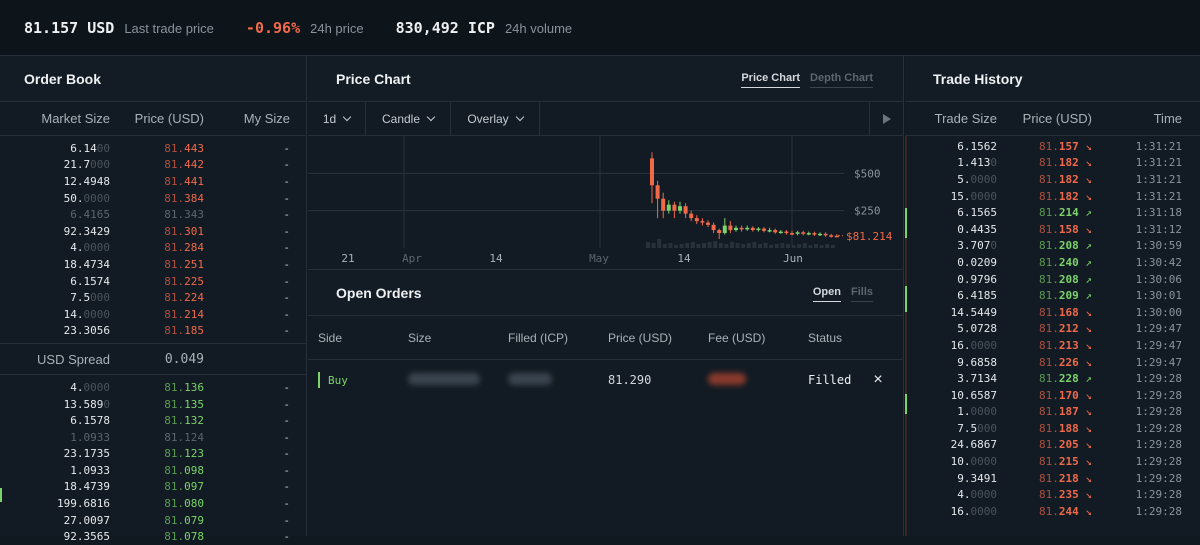 The image size is (1200, 545). I want to click on bid-row: 13.5890 81.135-, so click(153, 404).